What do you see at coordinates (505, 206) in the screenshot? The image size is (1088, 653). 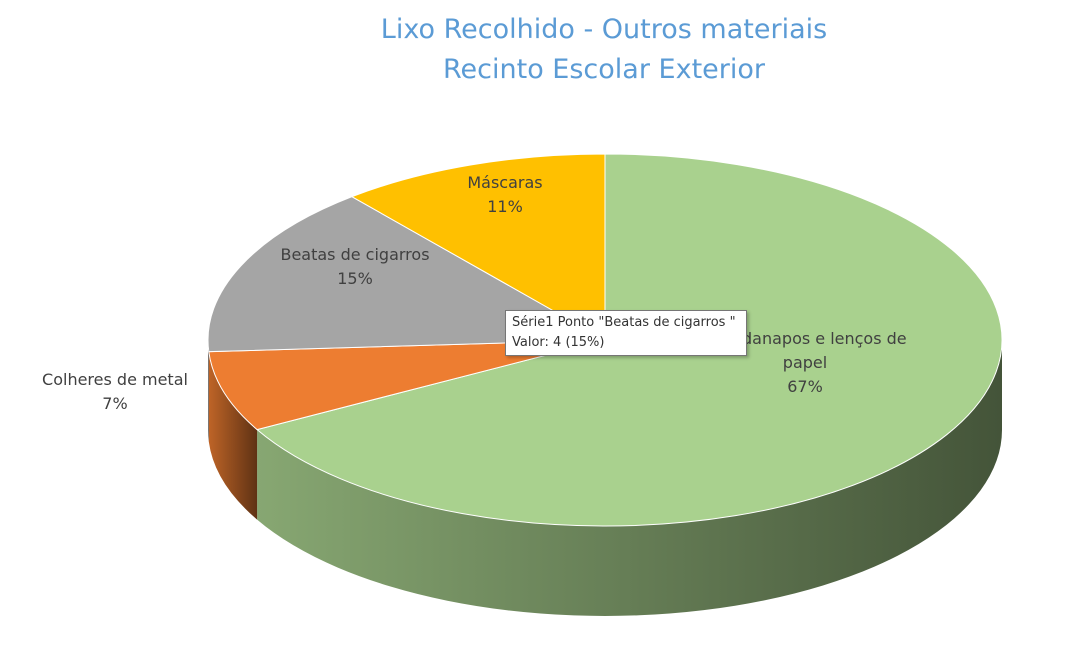 I see `value-label: 11%` at bounding box center [505, 206].